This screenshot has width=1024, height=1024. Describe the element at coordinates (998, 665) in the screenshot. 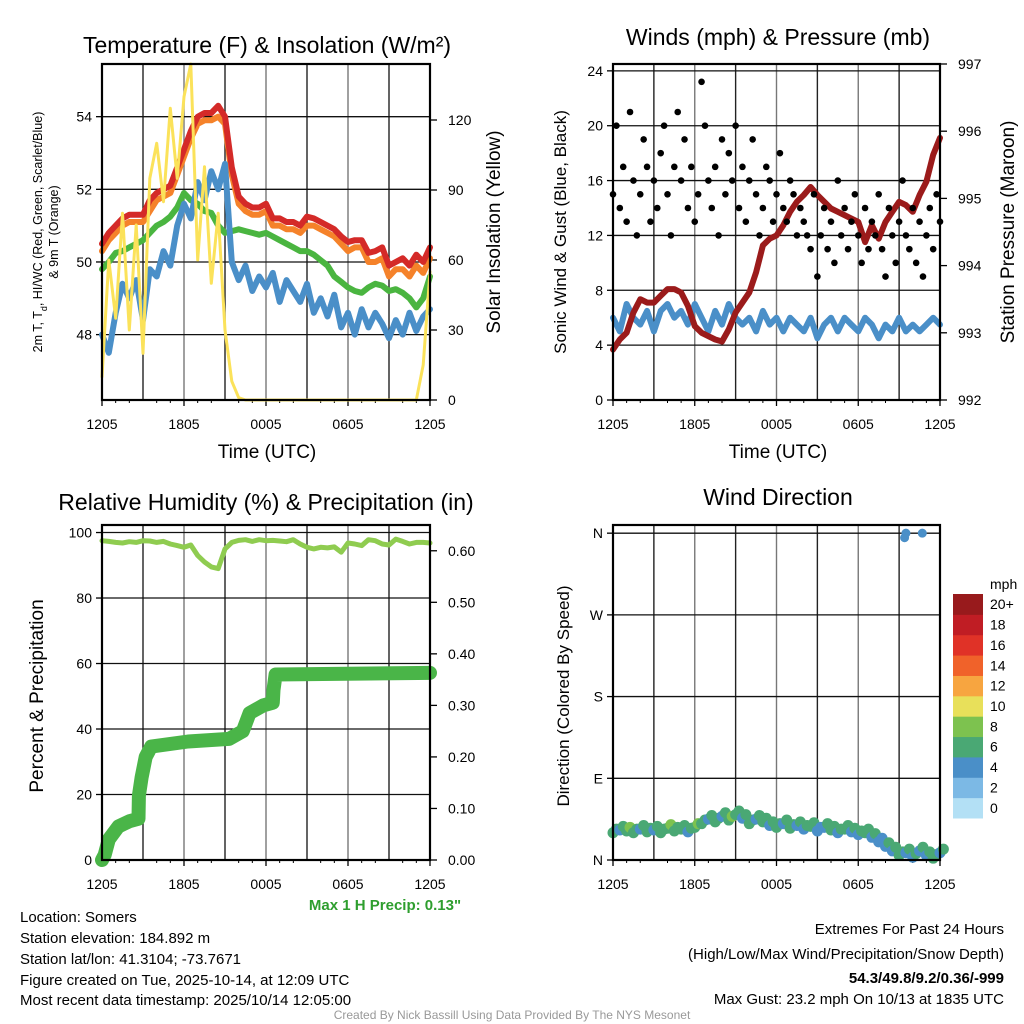

I see `colorbar-label: 14` at that location.